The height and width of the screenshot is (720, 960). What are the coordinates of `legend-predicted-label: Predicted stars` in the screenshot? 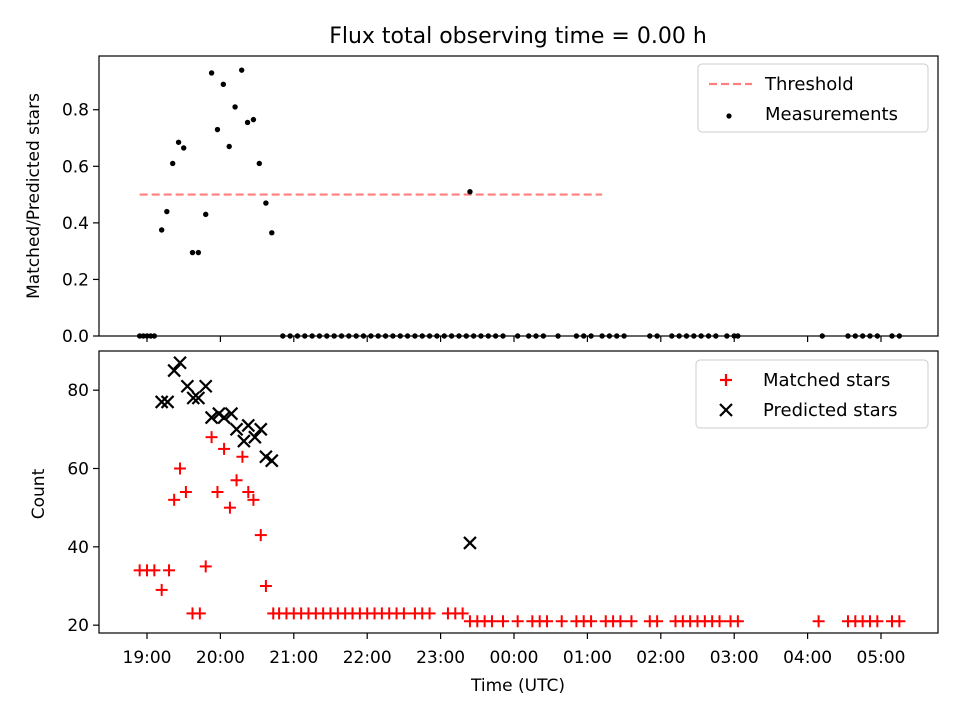 It's located at (830, 410).